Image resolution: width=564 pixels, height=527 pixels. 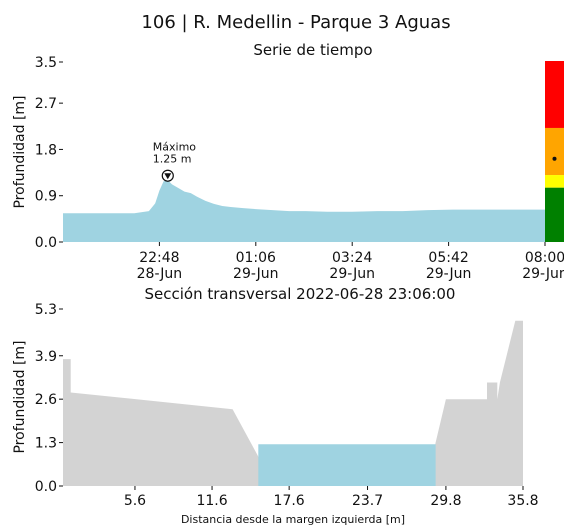 What do you see at coordinates (445, 501) in the screenshot?
I see `x-tick-label: 29.8` at bounding box center [445, 501].